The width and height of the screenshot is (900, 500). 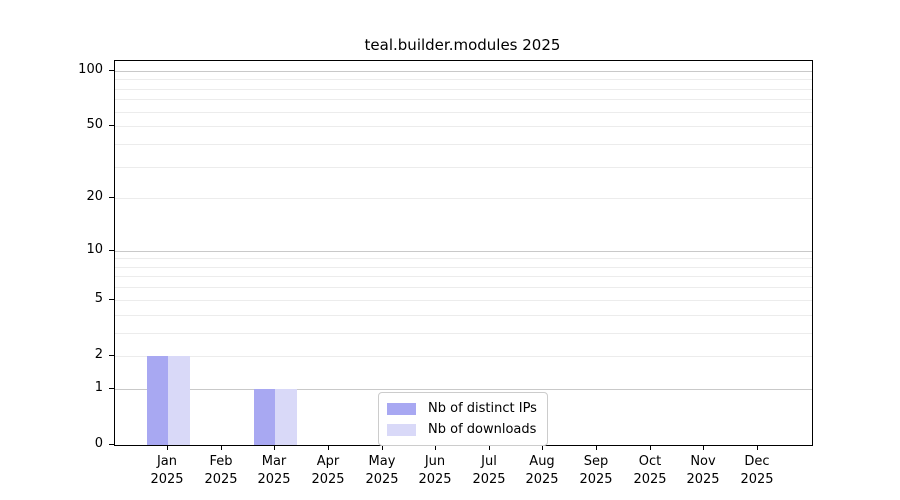 I want to click on legend-item-downloads: Nb of downloads, so click(x=462, y=429).